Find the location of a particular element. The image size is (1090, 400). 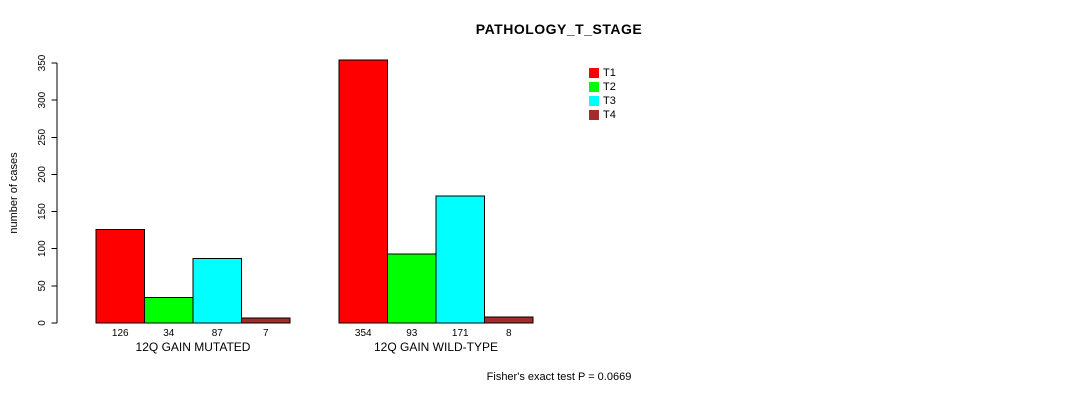

legend-label: T4 is located at coordinates (609, 115).